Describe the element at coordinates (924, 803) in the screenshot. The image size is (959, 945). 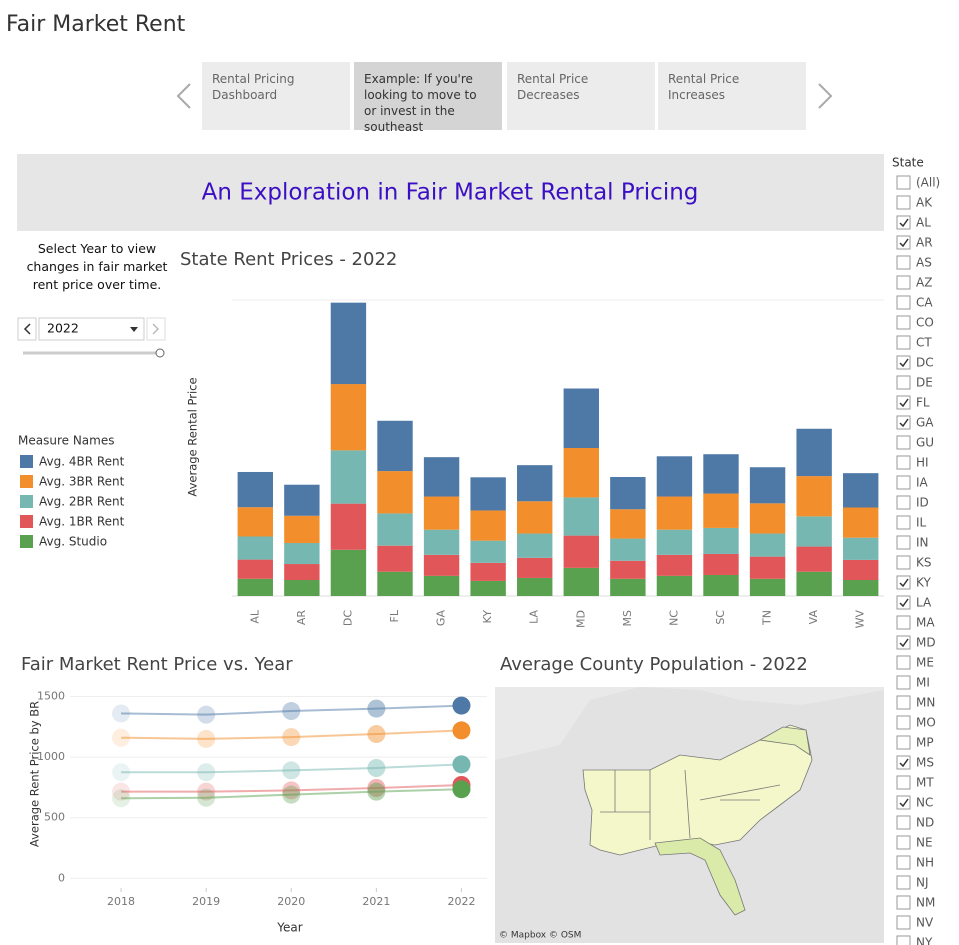
I see `state-option: NC` at that location.